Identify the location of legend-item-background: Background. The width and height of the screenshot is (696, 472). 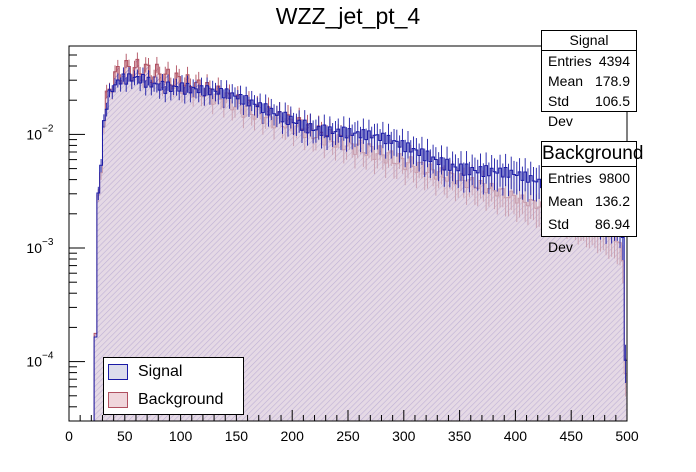
(173, 400).